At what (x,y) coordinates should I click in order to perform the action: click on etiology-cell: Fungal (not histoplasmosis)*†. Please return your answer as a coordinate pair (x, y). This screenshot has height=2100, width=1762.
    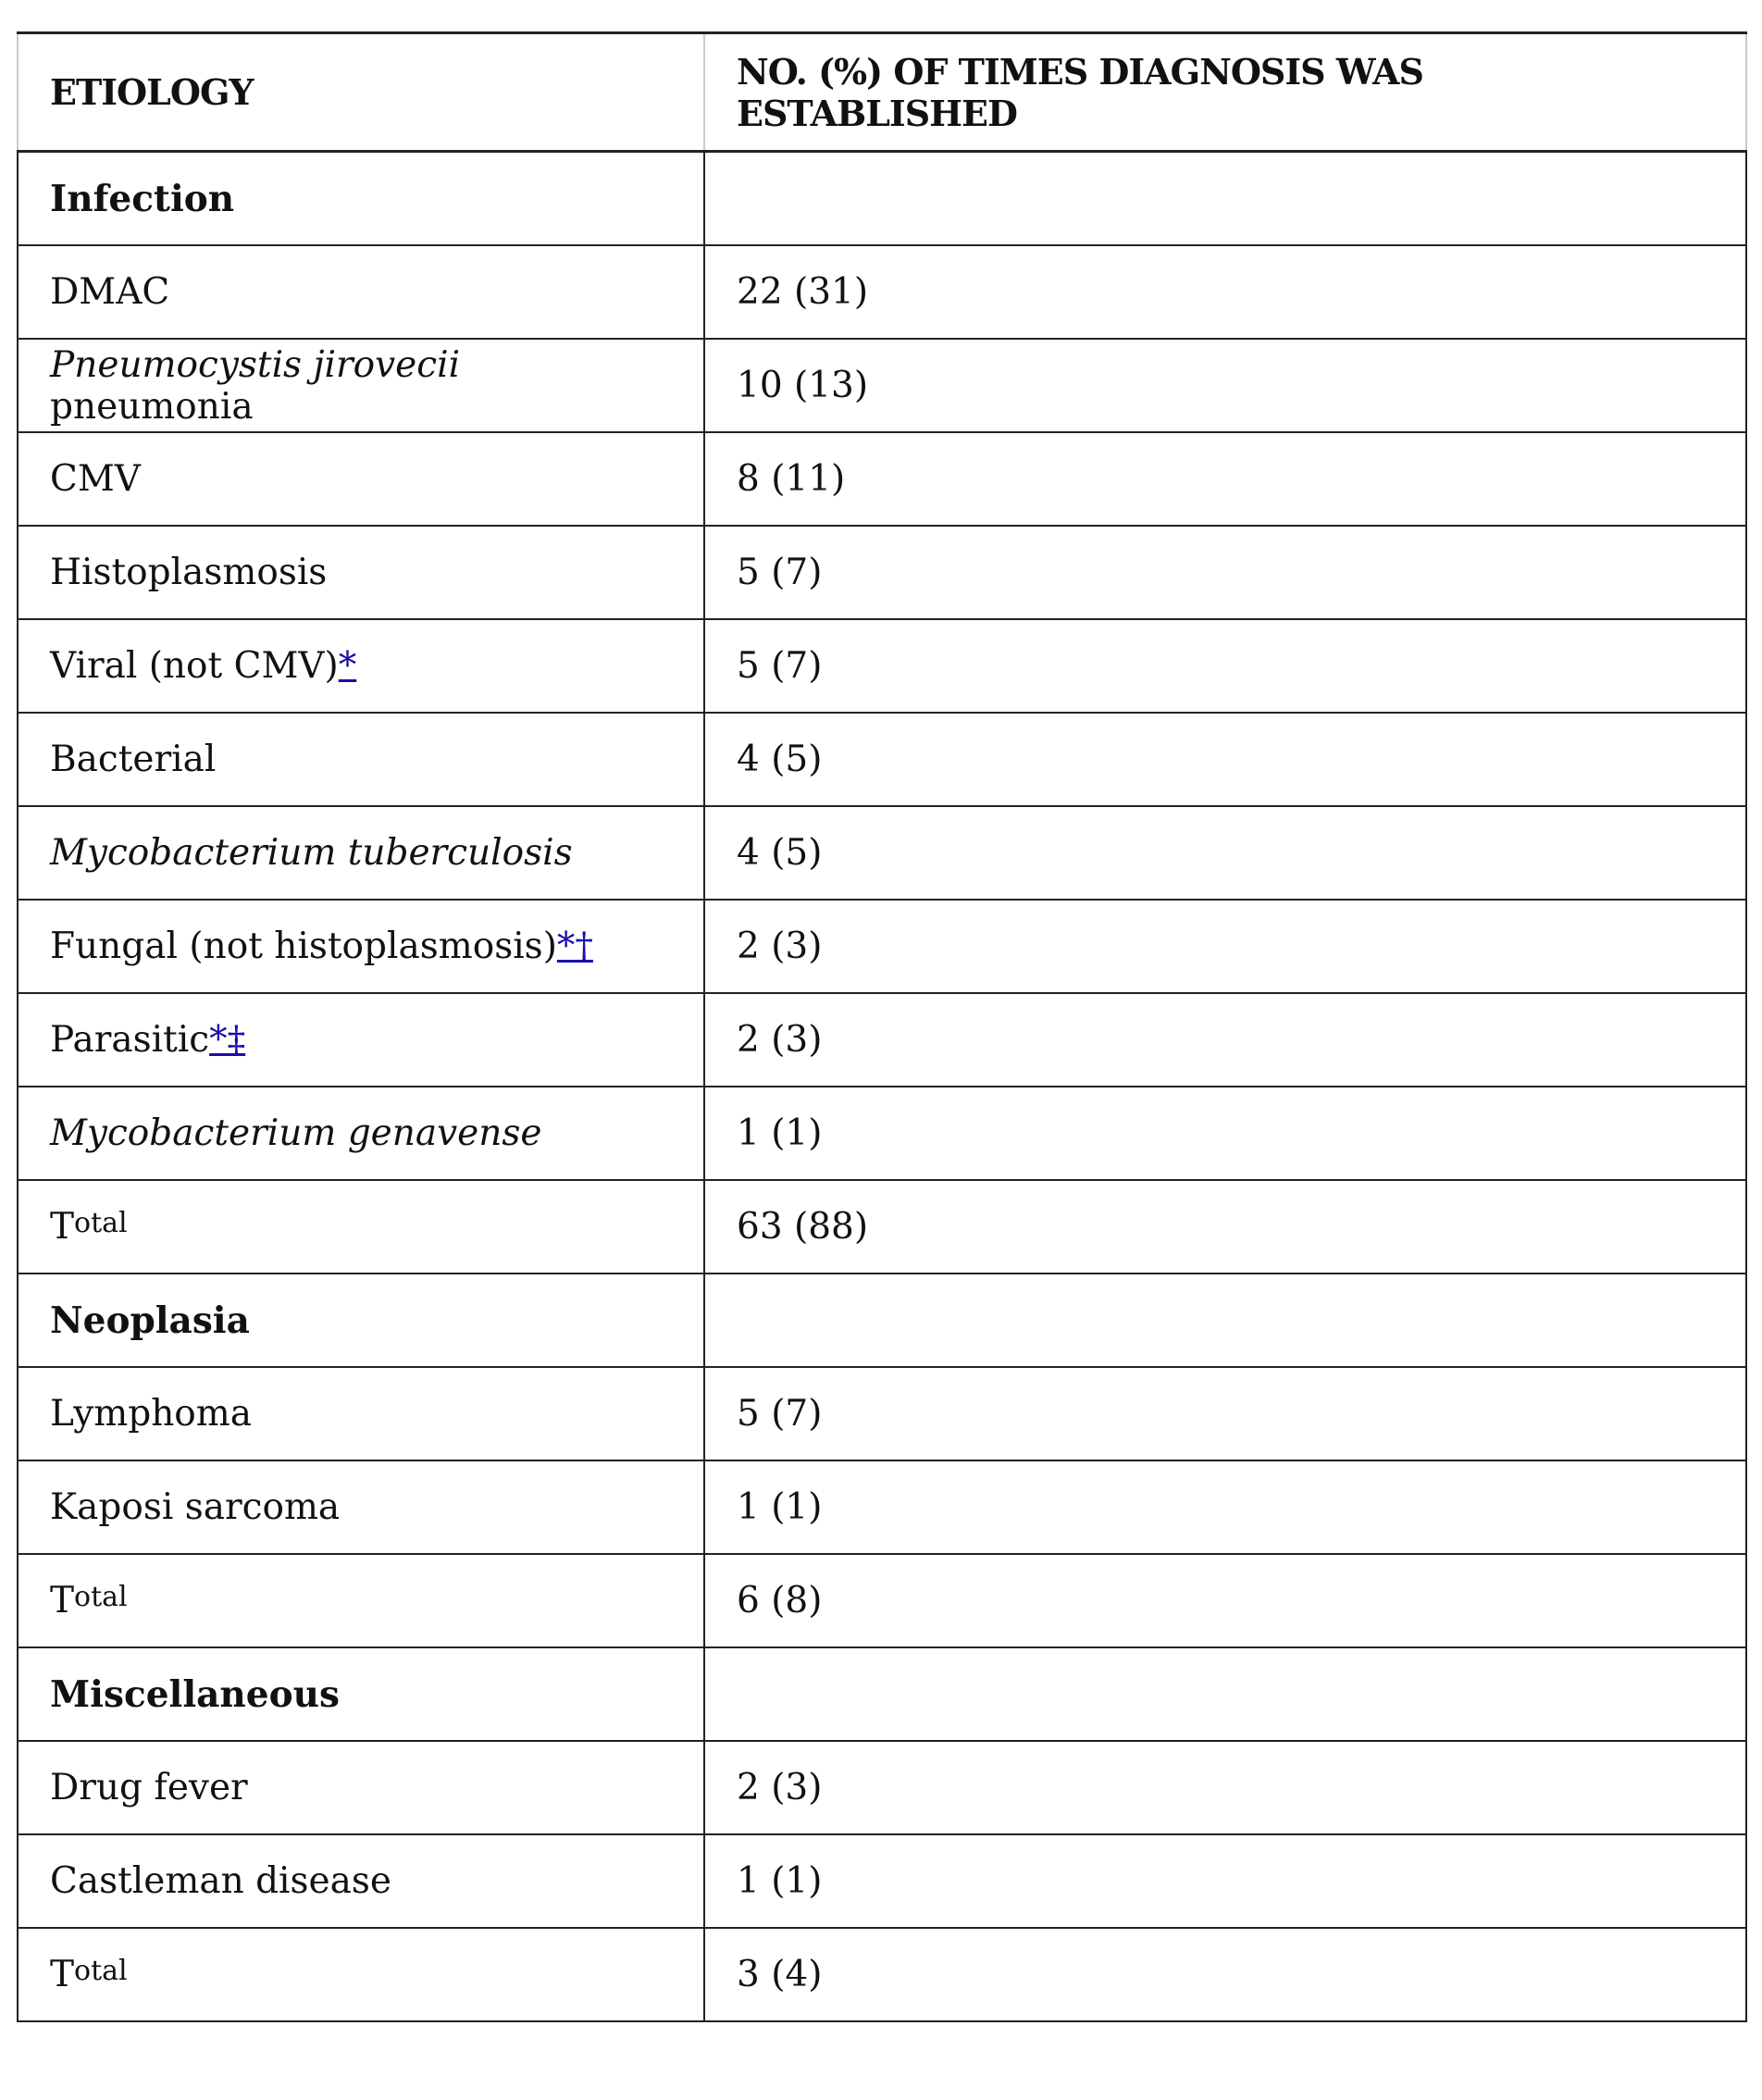
    Looking at the image, I should click on (361, 946).